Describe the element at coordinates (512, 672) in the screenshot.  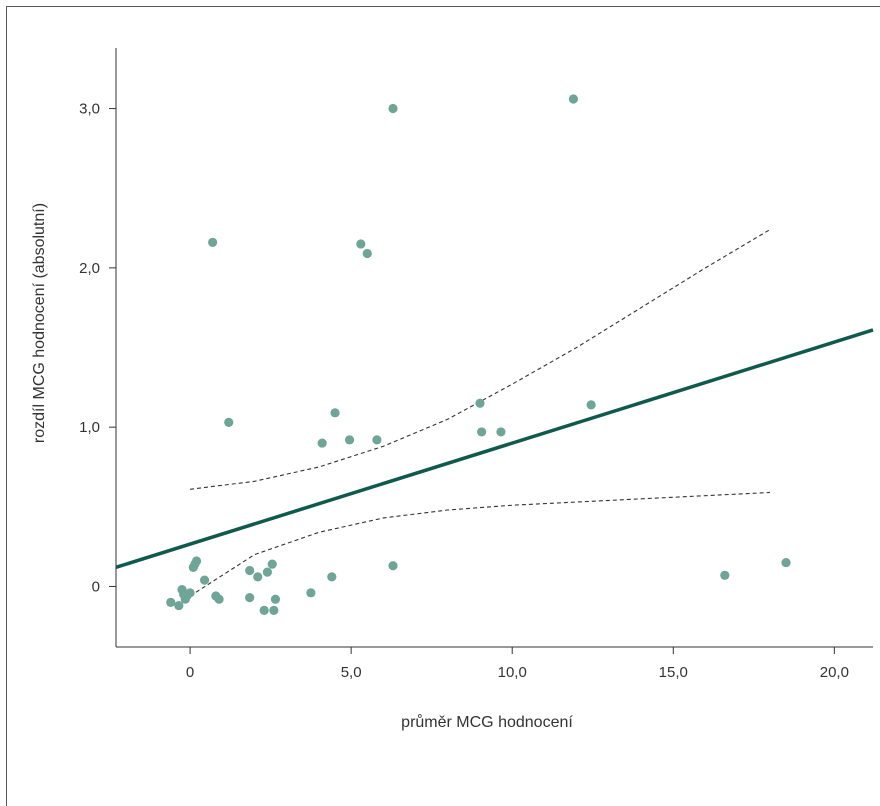
I see `x-tick-label: 10,0` at that location.